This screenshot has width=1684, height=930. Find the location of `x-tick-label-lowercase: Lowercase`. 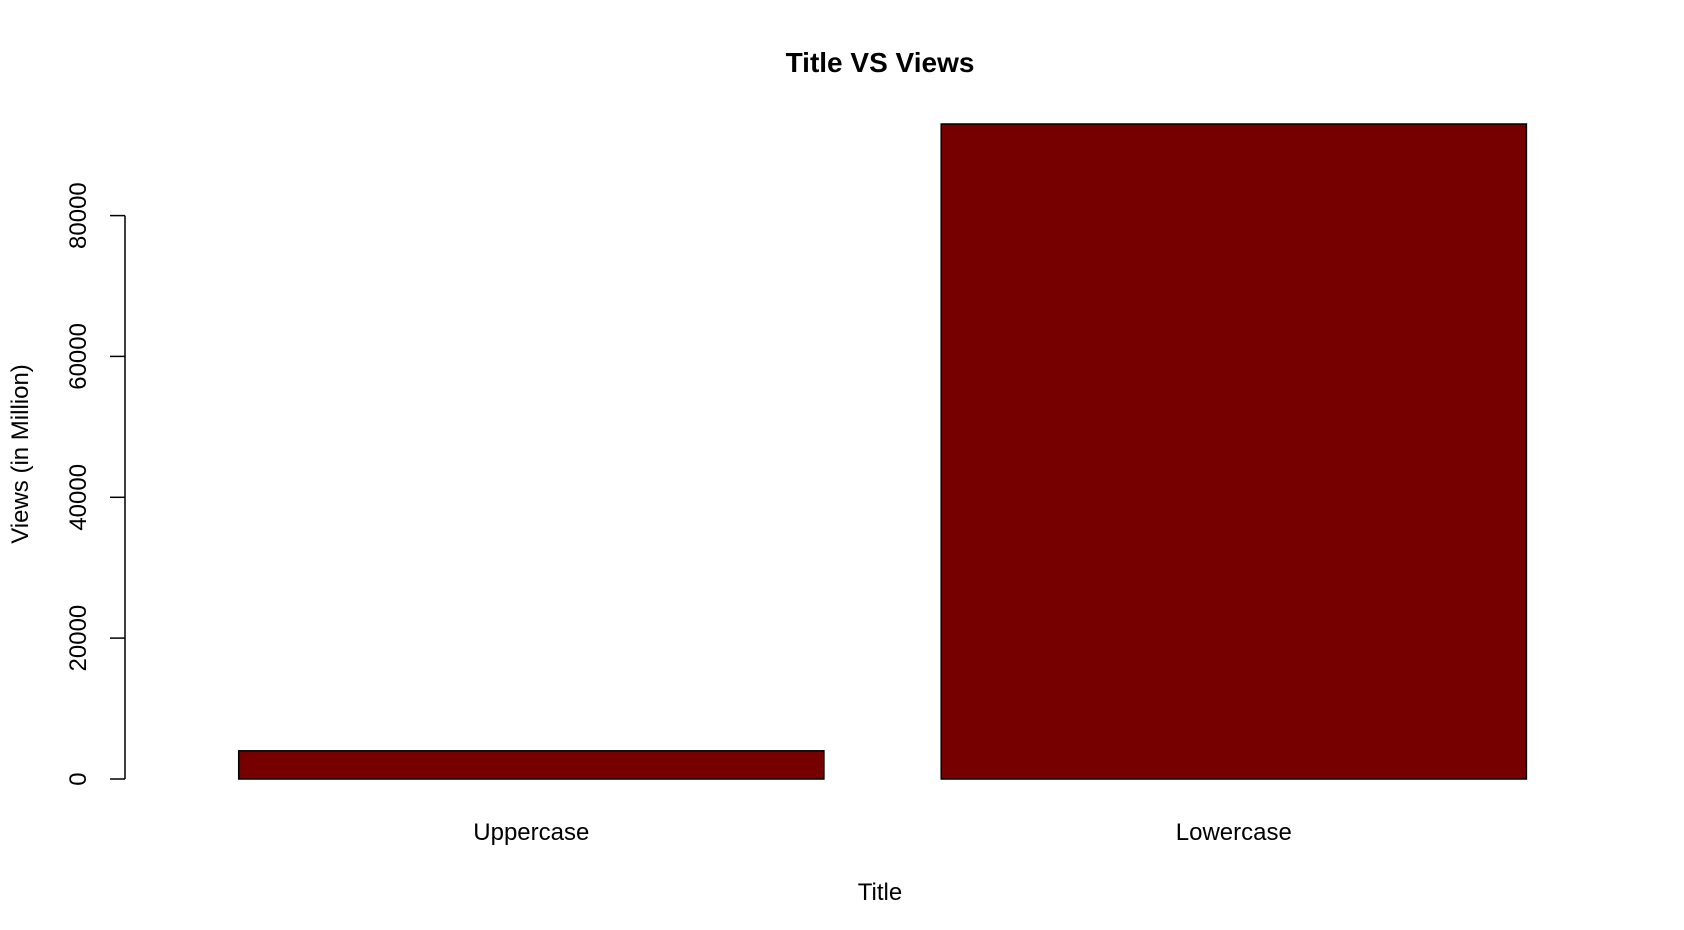

x-tick-label-lowercase: Lowercase is located at coordinates (1234, 832).